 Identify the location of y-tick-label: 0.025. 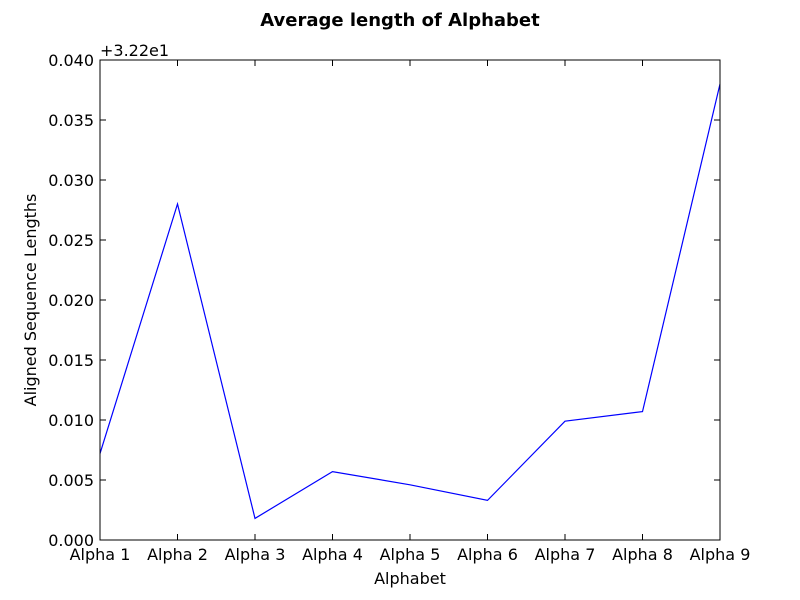
(71, 240).